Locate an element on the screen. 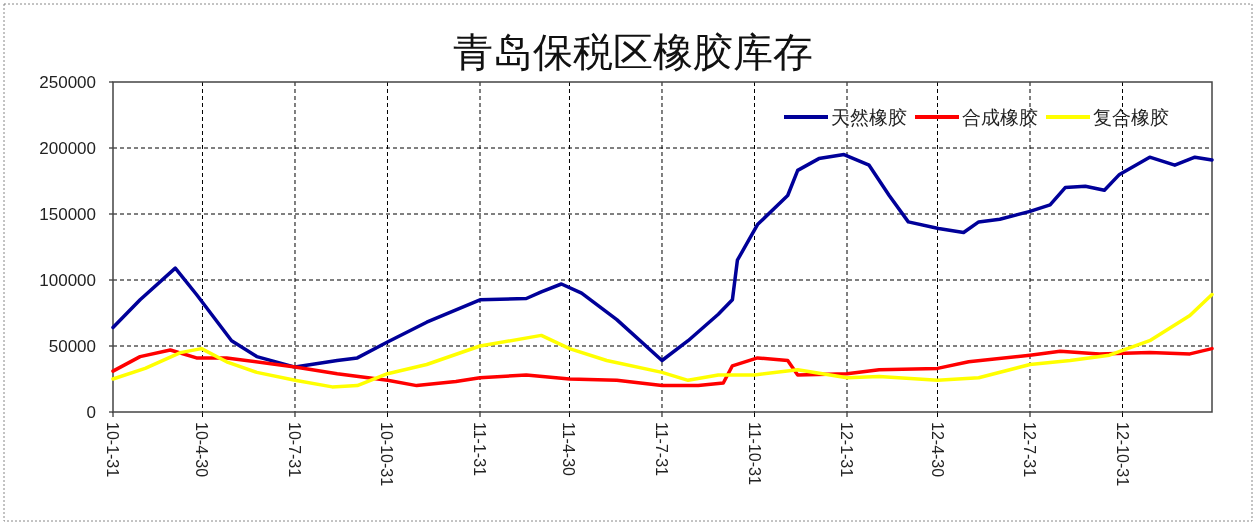  legend-label: 合成橡胶 is located at coordinates (1000, 117).